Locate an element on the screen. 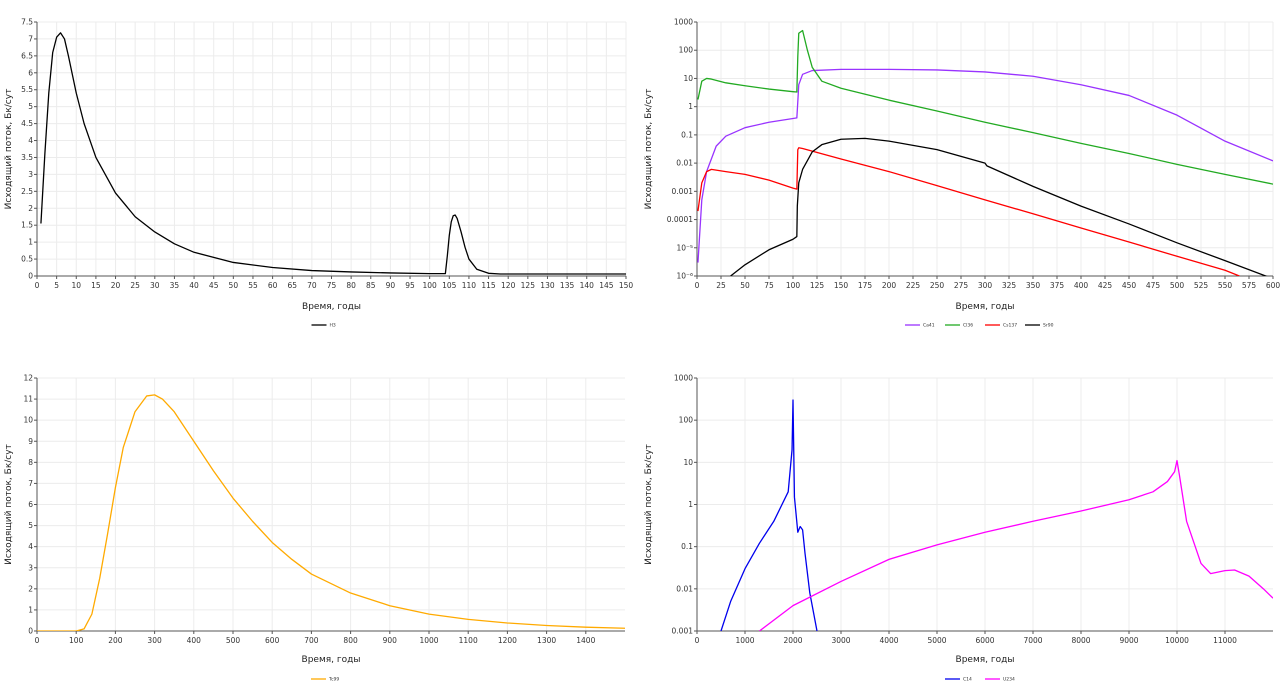 The width and height of the screenshot is (1280, 694). x-tick-label: 105 is located at coordinates (449, 285).